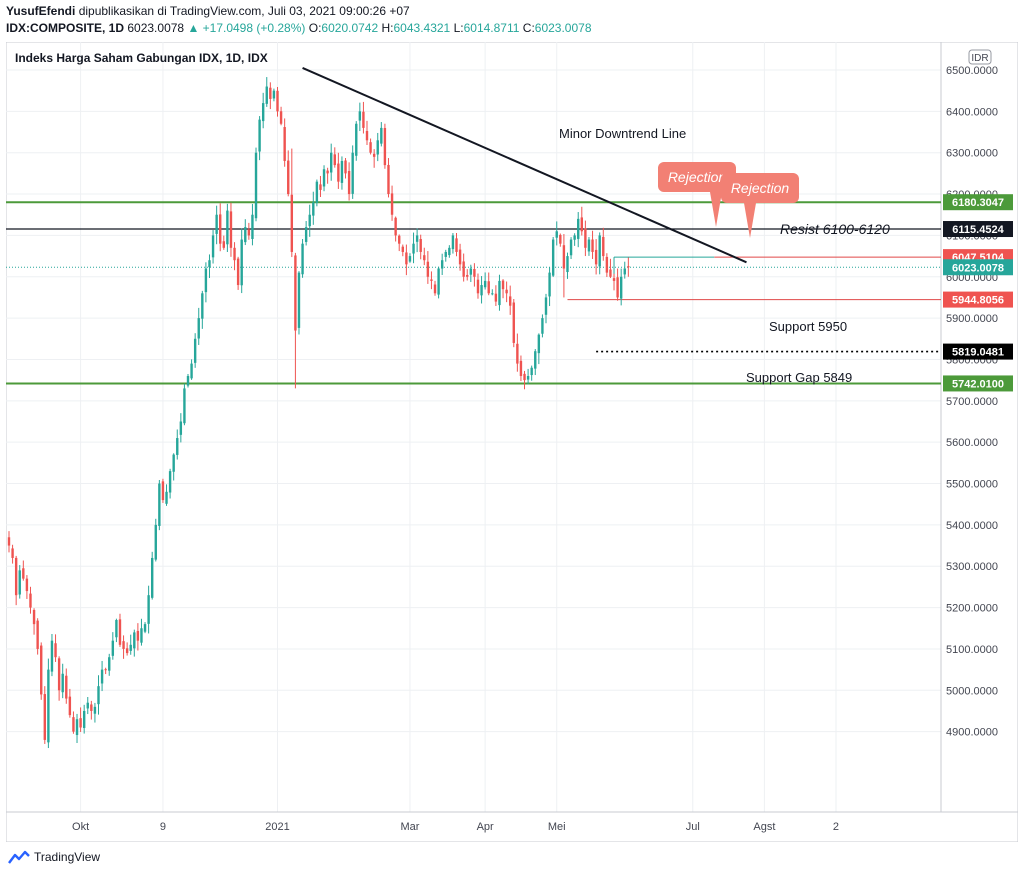  Describe the element at coordinates (622, 133) in the screenshot. I see `trendline-label: Minor Downtrend Line` at that location.